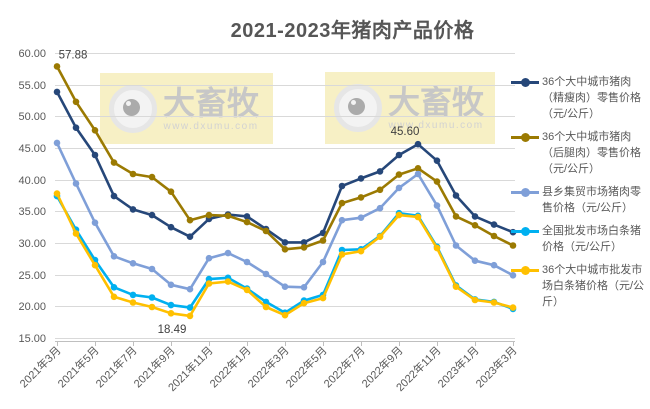 The image size is (650, 409). I want to click on legend-item-3: 全国批发市场白条猪价格（元/公斤）, so click(580, 239).